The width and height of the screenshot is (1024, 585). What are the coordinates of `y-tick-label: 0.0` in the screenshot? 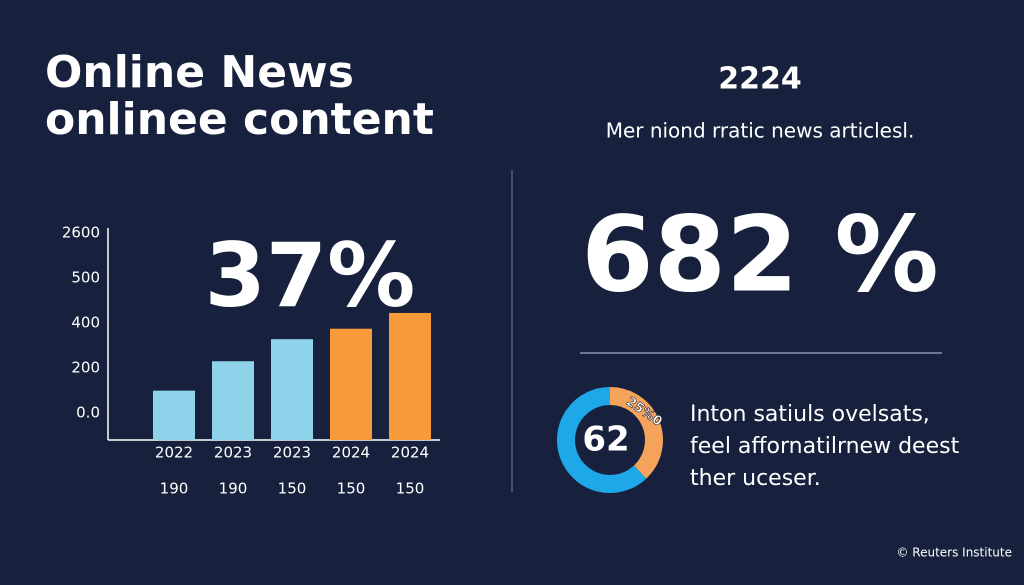 It's located at (88, 413).